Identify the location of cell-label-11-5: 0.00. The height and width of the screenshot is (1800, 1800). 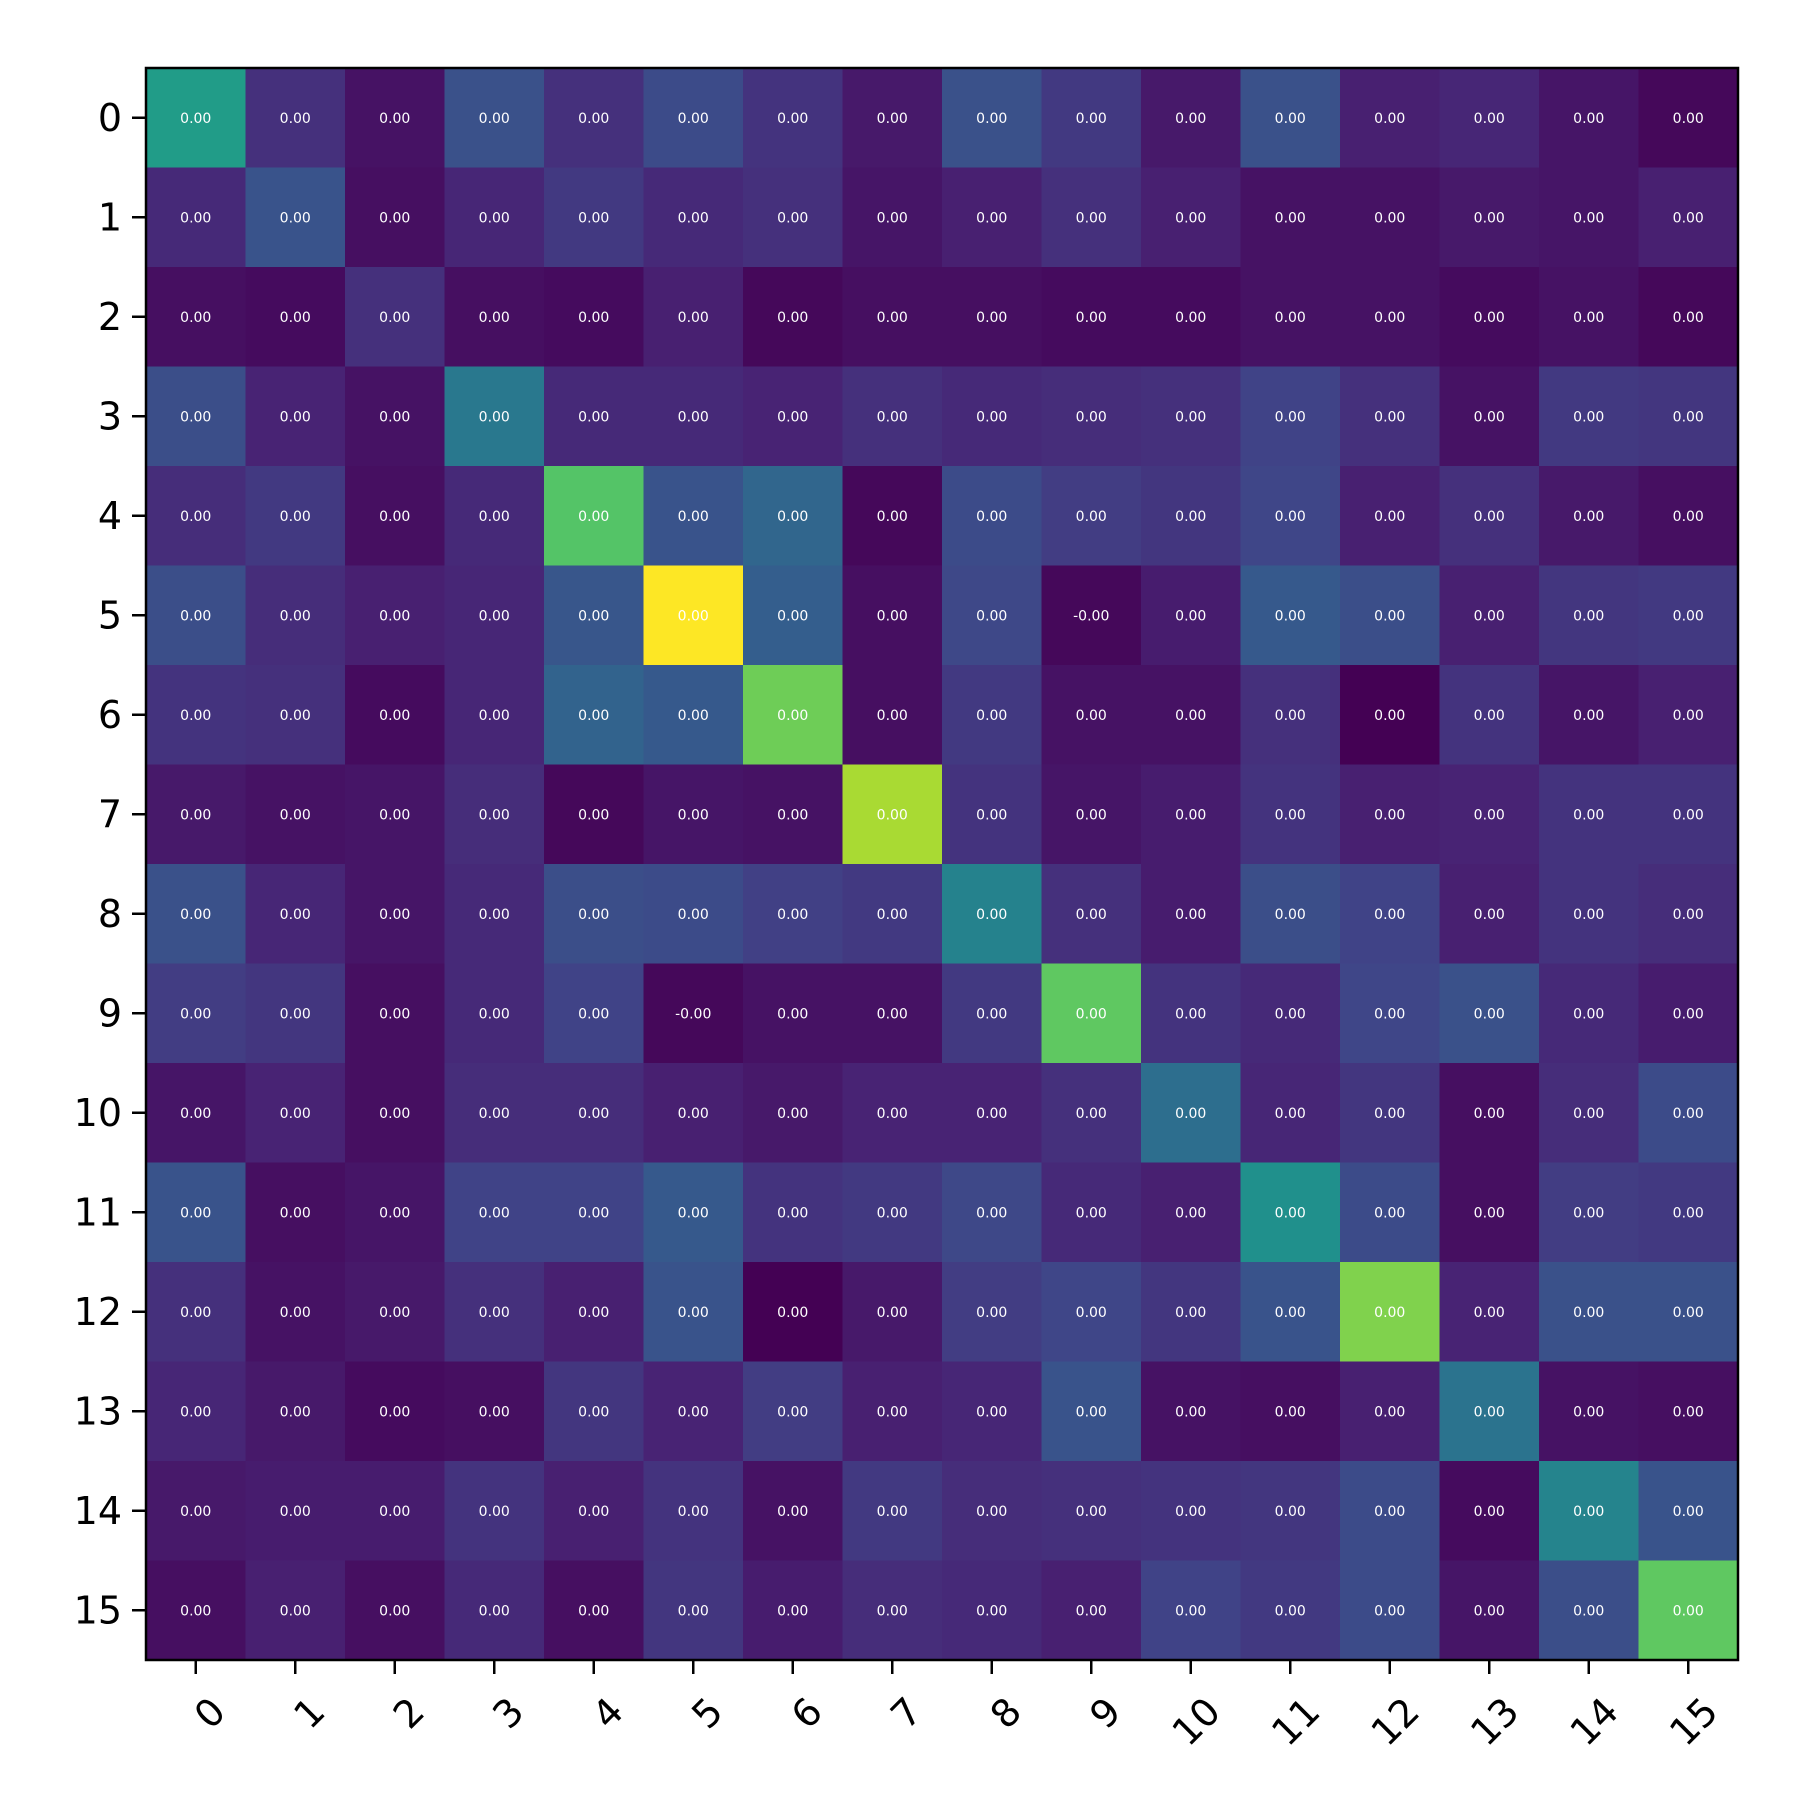
(693, 1213).